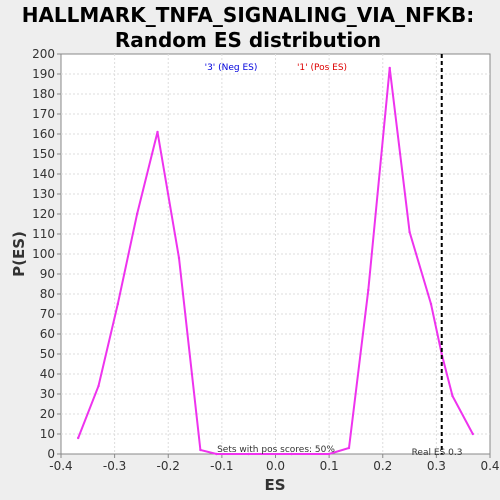  What do you see at coordinates (47, 274) in the screenshot?
I see `y-tick-label: 90` at bounding box center [47, 274].